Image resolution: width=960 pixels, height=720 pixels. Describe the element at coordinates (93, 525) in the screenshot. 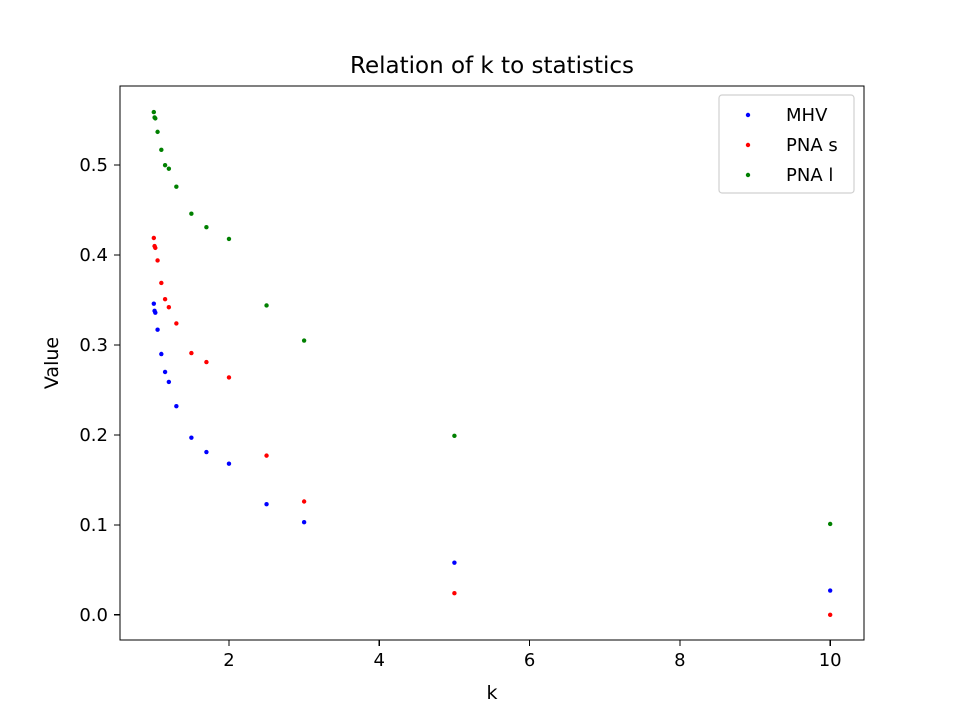

I see `y-tick-label: 0.1` at that location.